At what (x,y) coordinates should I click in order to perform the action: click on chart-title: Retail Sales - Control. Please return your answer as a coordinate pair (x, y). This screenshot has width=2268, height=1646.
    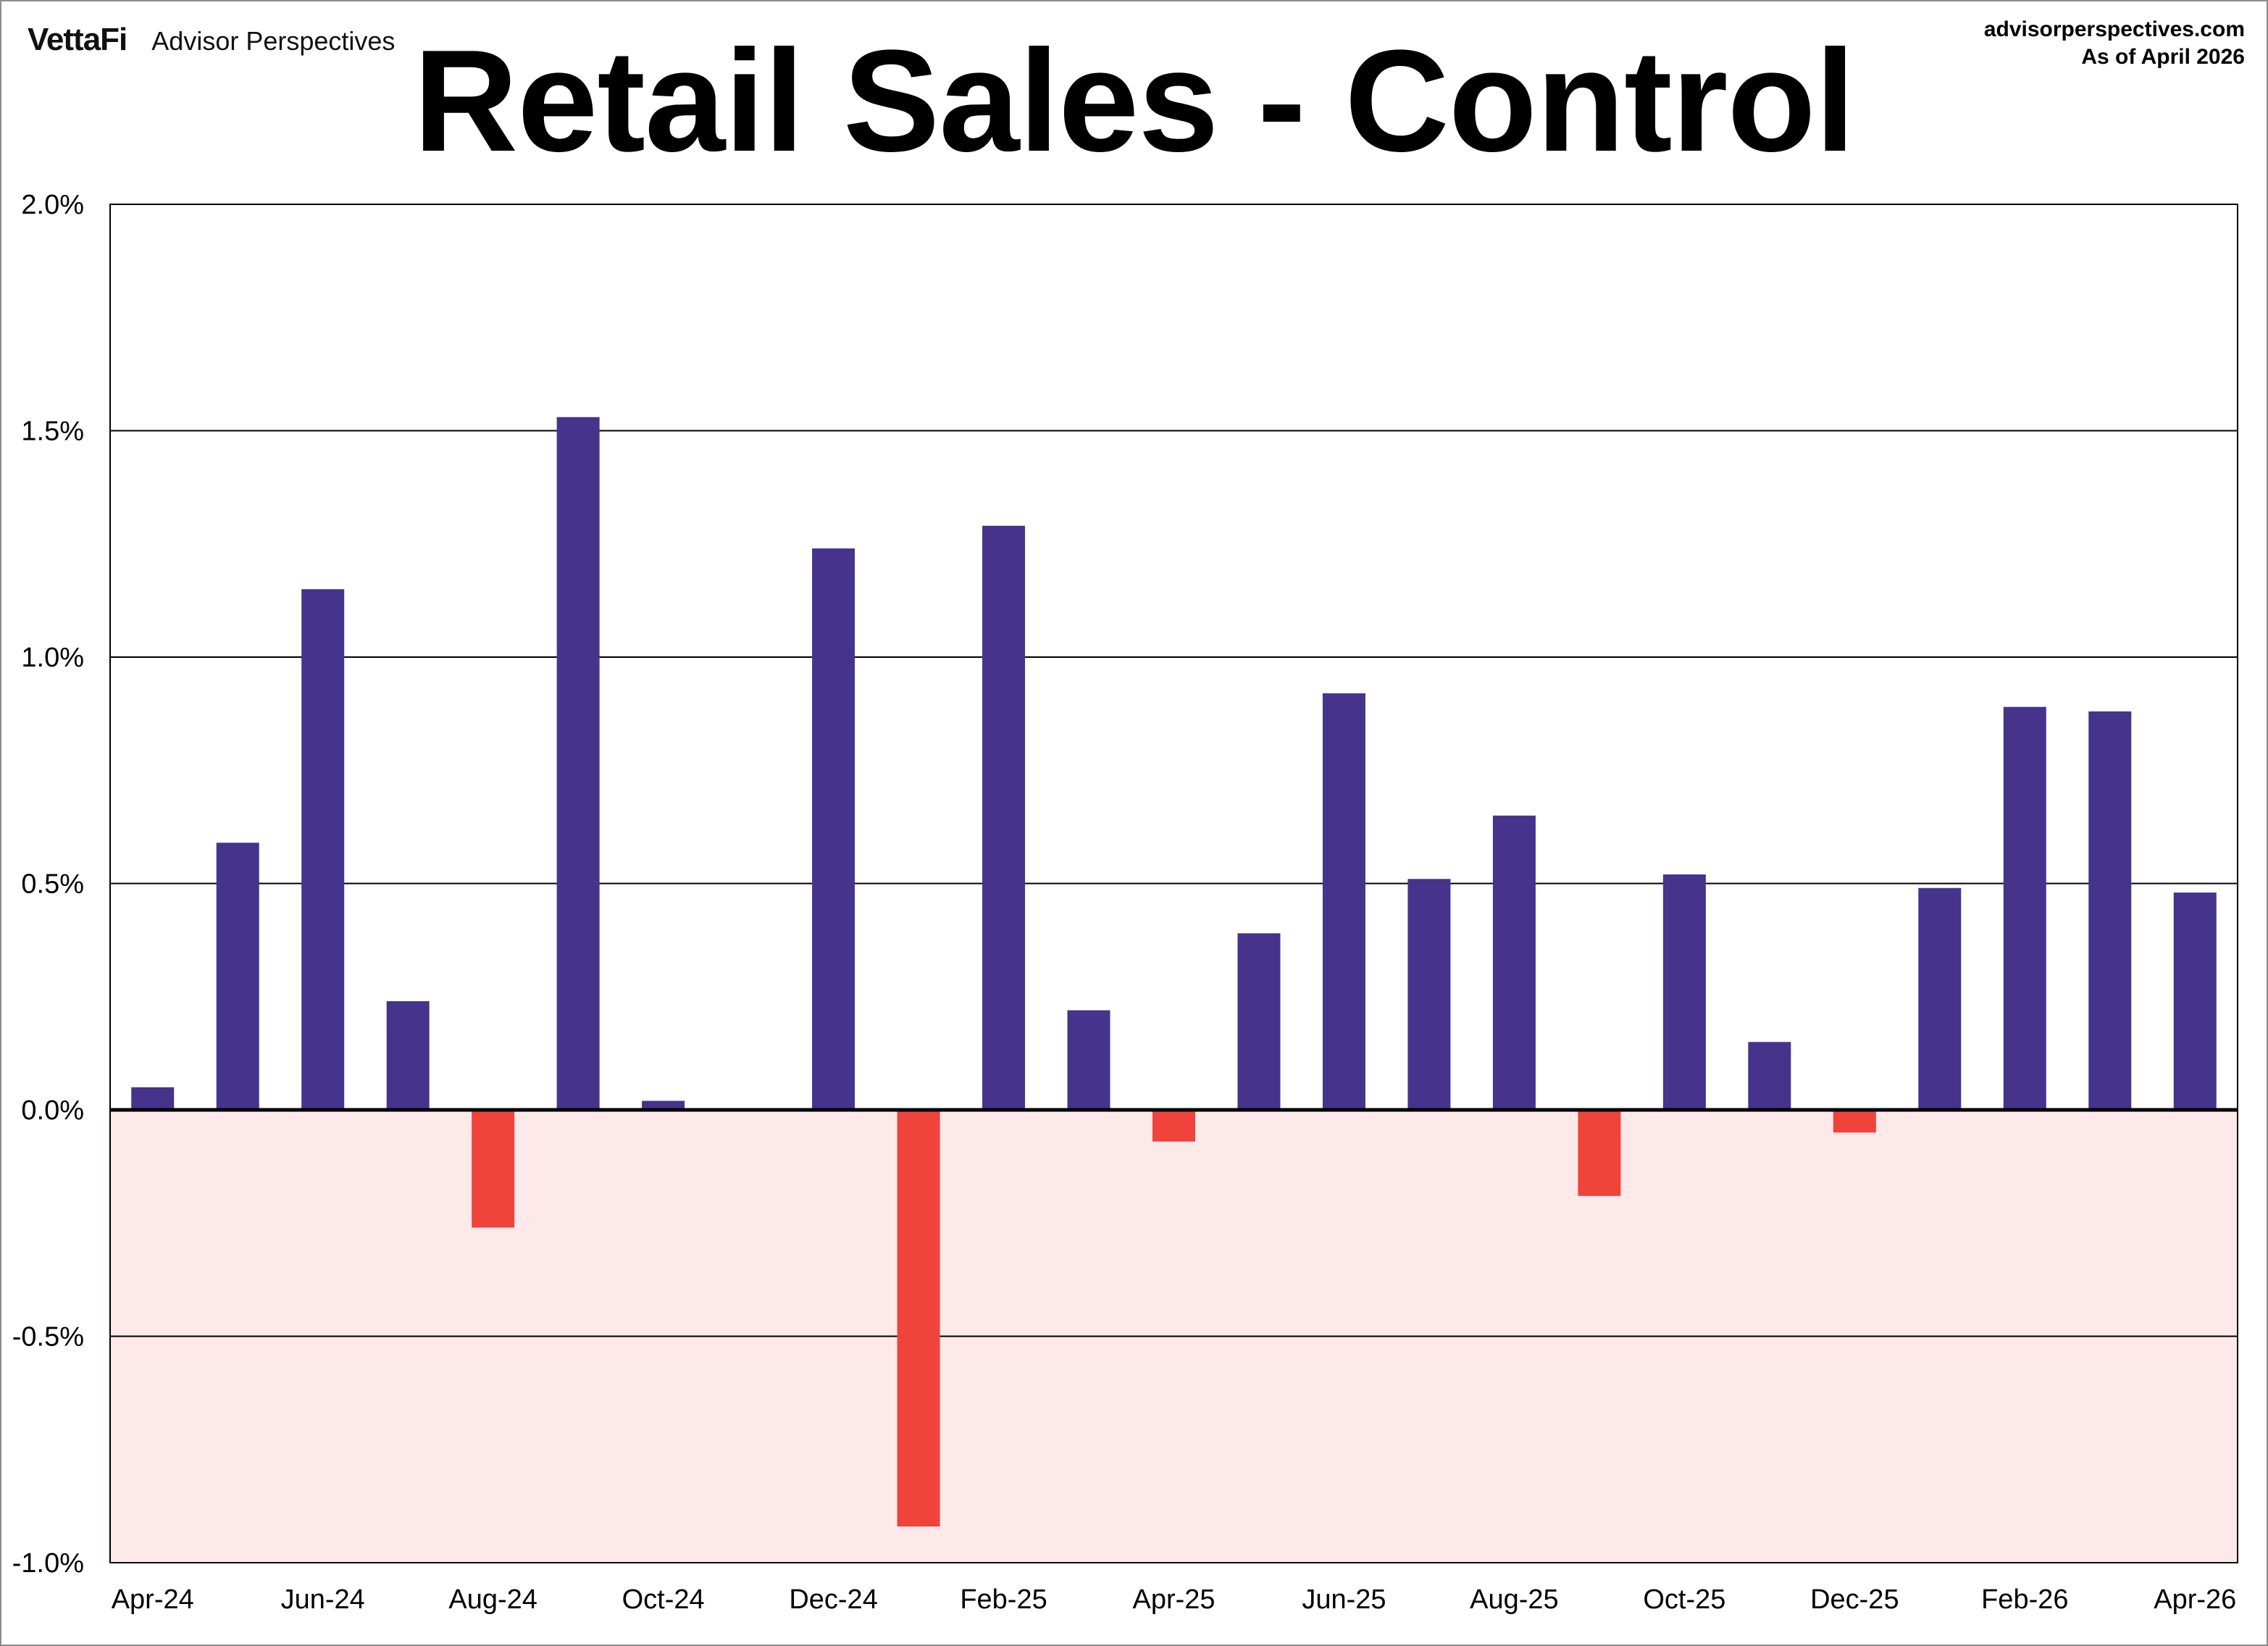
    Looking at the image, I should click on (1134, 101).